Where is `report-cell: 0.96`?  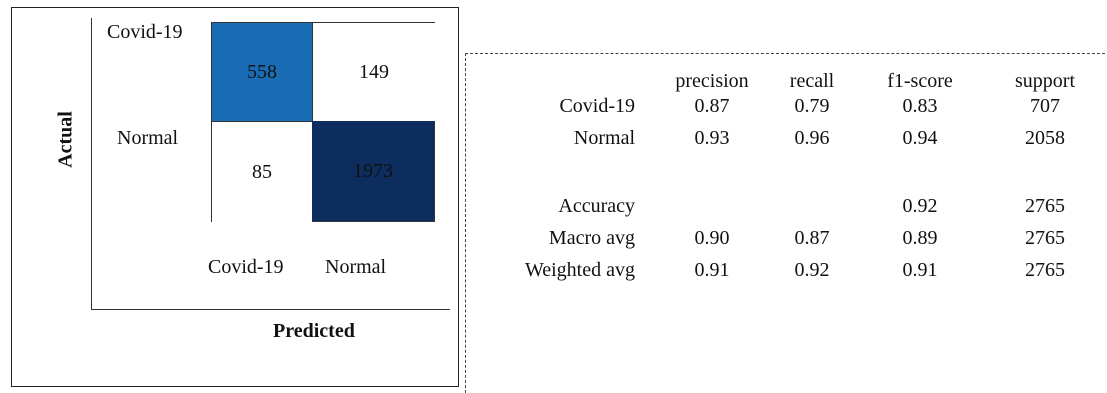 report-cell: 0.96 is located at coordinates (812, 138).